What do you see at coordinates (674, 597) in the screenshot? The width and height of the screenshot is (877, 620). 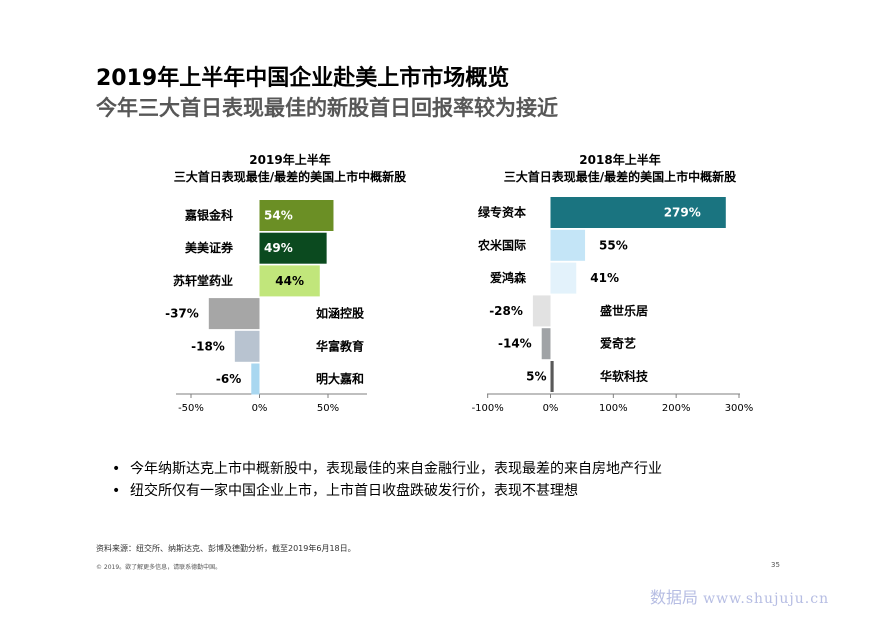 I see `watermark-text: 数据局` at bounding box center [674, 597].